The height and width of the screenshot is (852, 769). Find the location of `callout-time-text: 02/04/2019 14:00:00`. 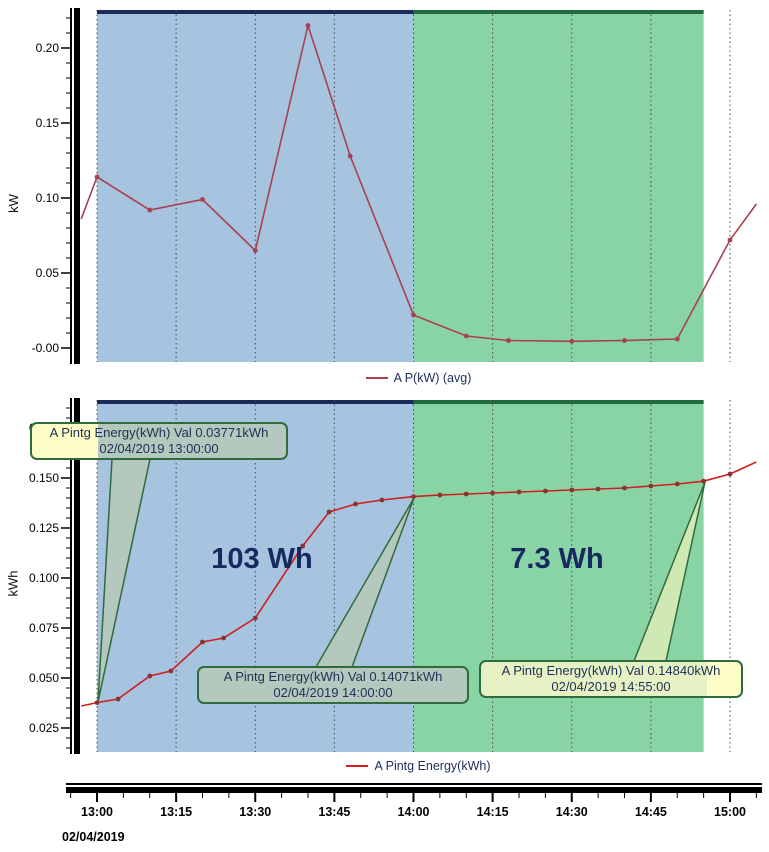

callout-time-text: 02/04/2019 14:00:00 is located at coordinates (333, 692).